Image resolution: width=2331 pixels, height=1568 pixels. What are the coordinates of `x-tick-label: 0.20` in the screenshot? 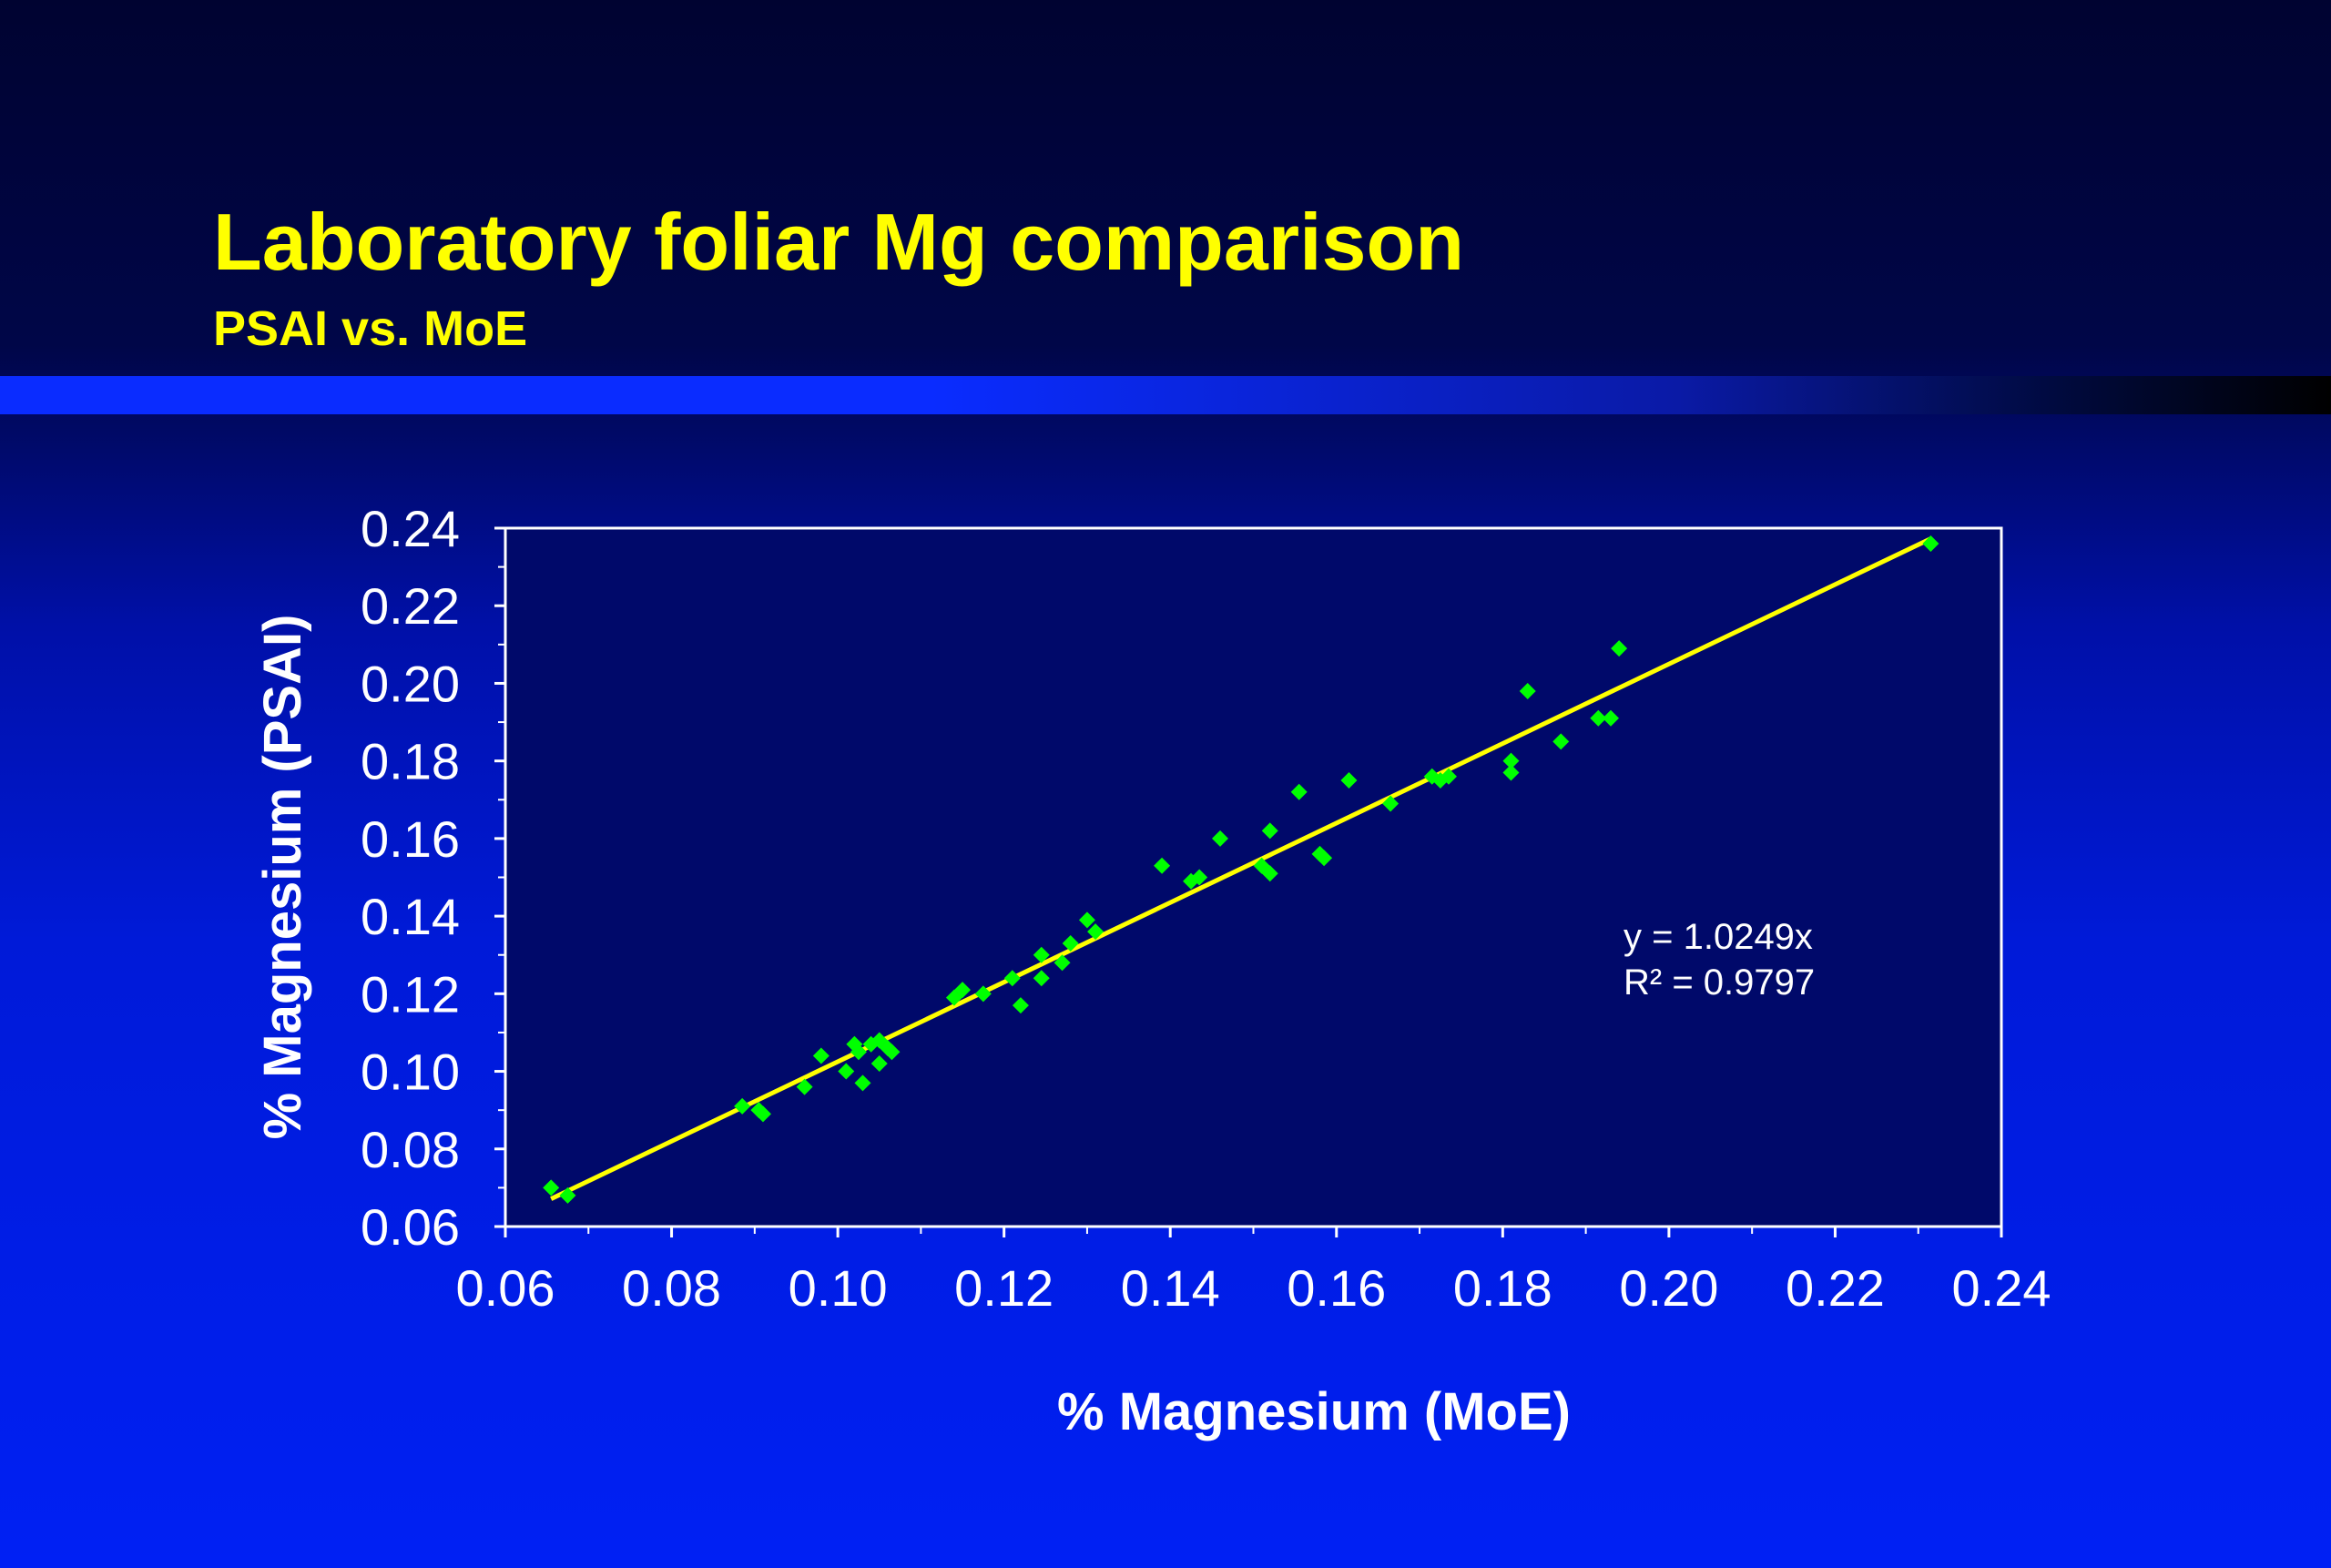 It's located at (1668, 1288).